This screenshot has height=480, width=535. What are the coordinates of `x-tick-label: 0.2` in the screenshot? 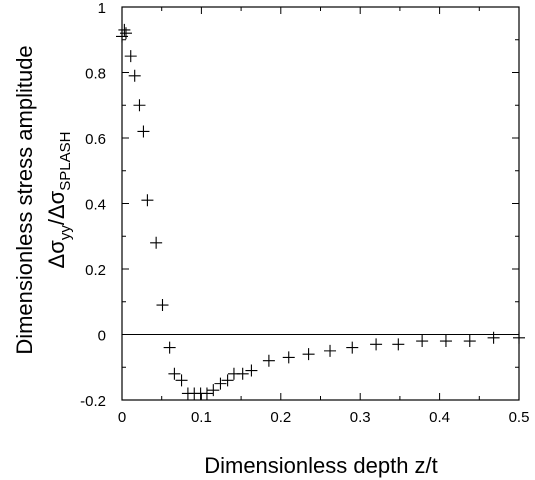 It's located at (280, 417).